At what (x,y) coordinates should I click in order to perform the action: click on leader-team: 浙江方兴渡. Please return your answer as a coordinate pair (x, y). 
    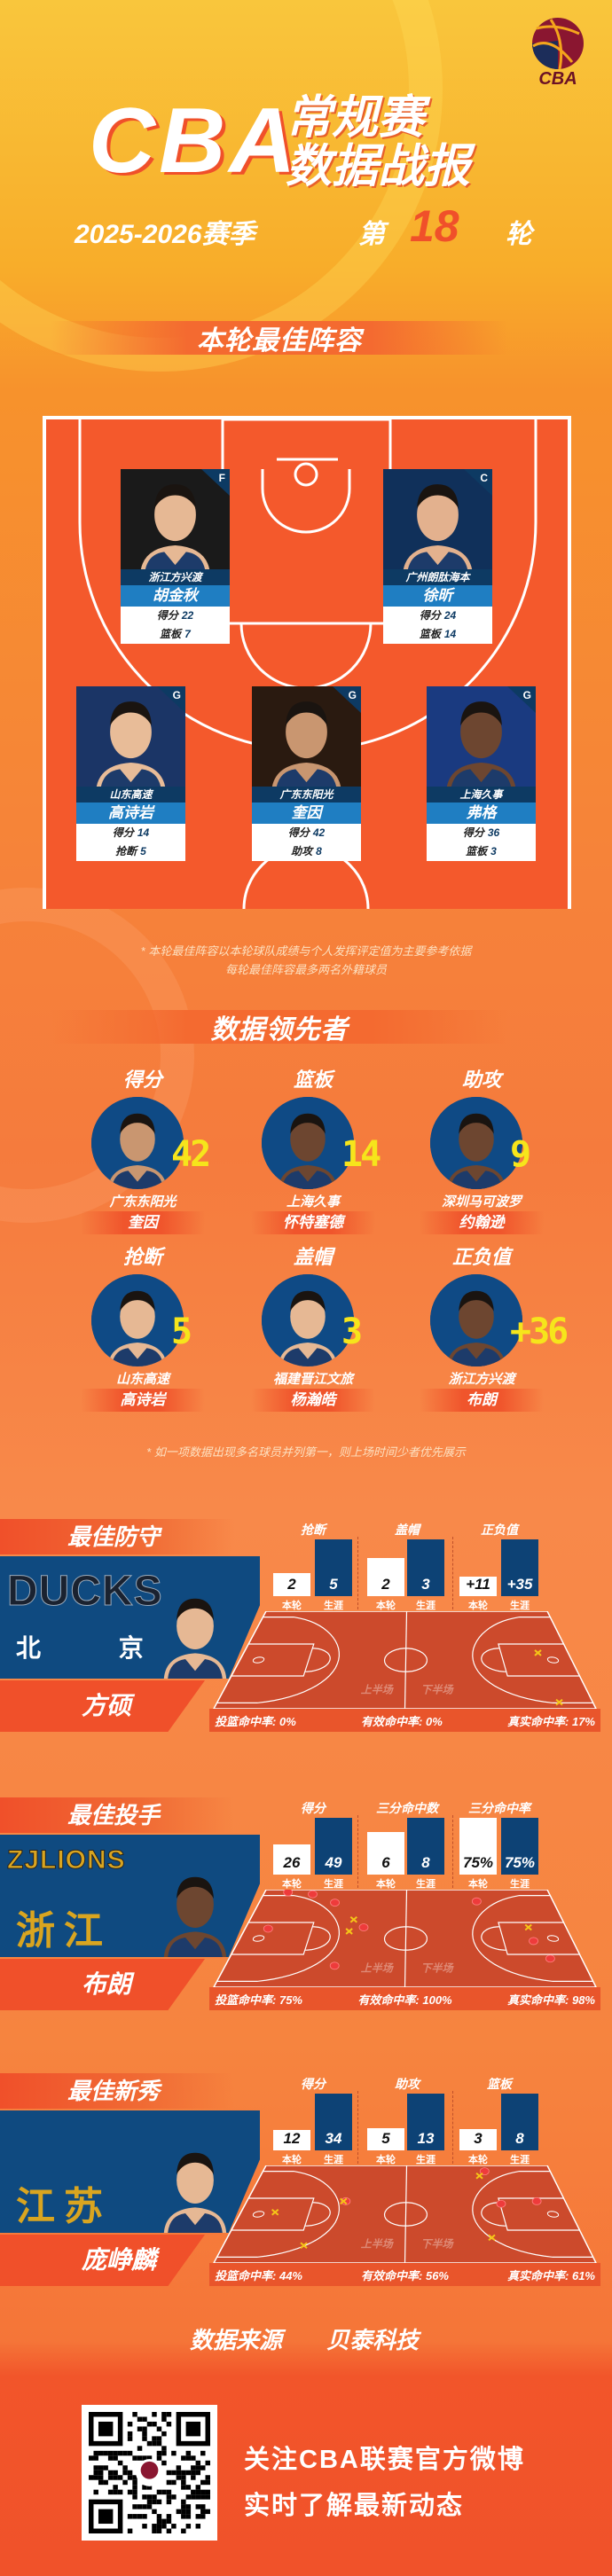
    Looking at the image, I should click on (481, 1379).